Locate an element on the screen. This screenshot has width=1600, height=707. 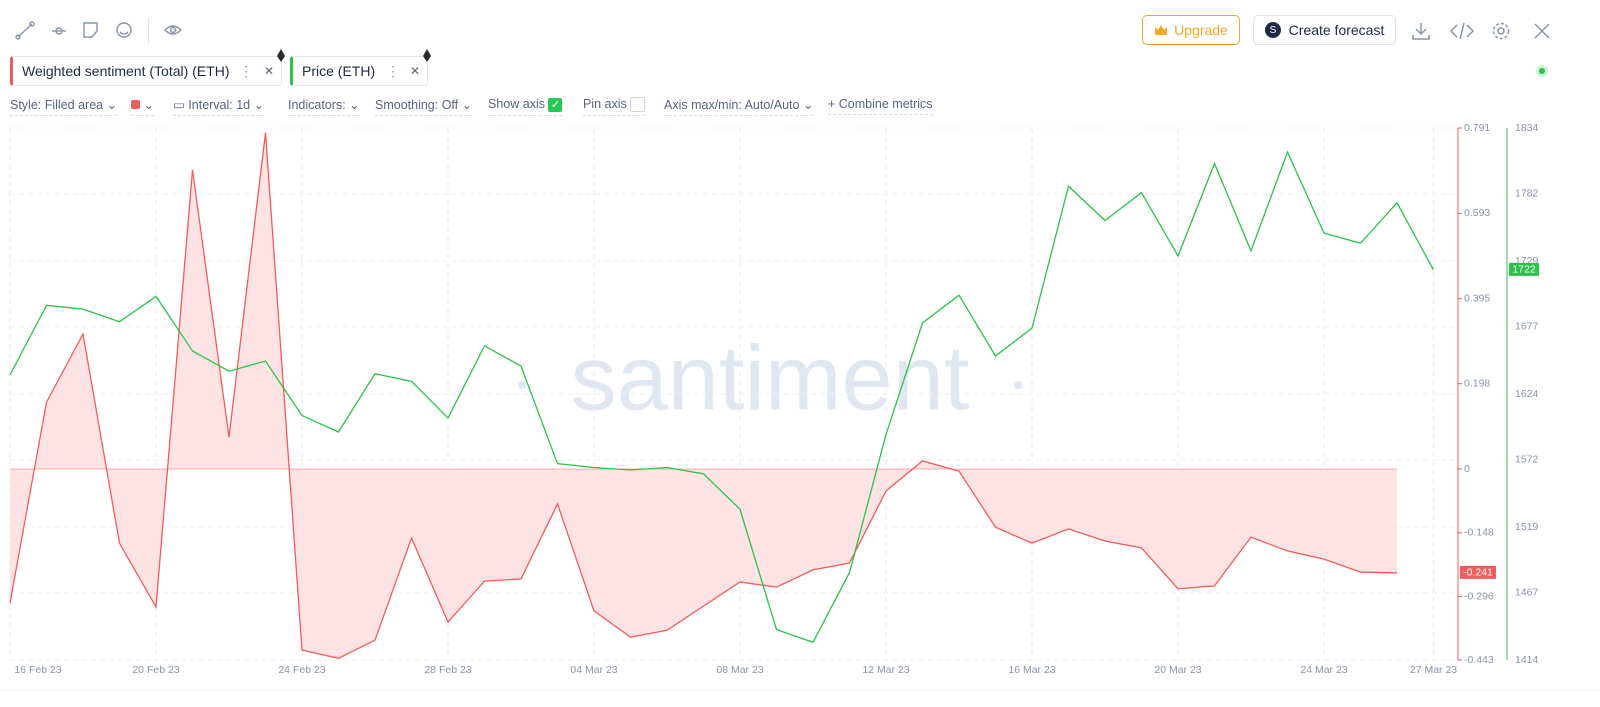
axis-maxmin-setting: Axis max/min: Auto/Auto ⌄ is located at coordinates (739, 106).